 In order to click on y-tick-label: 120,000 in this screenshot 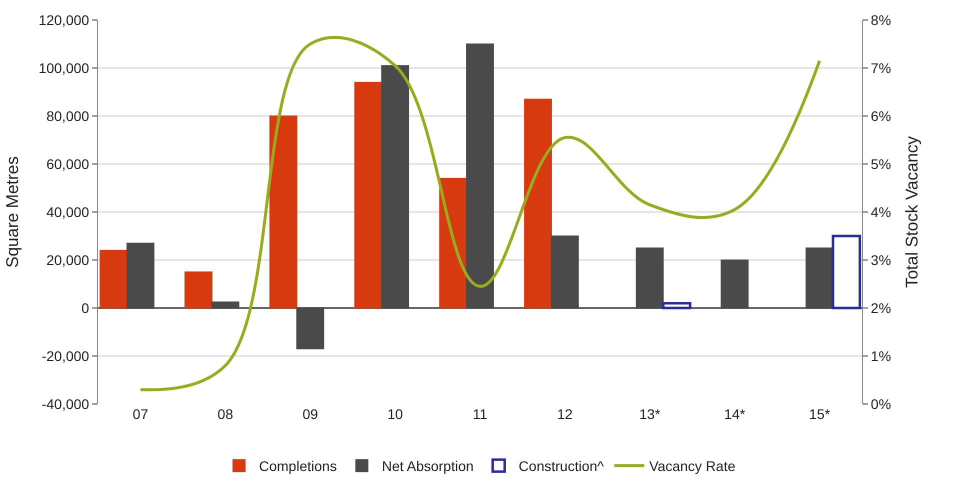, I will do `click(64, 20)`.